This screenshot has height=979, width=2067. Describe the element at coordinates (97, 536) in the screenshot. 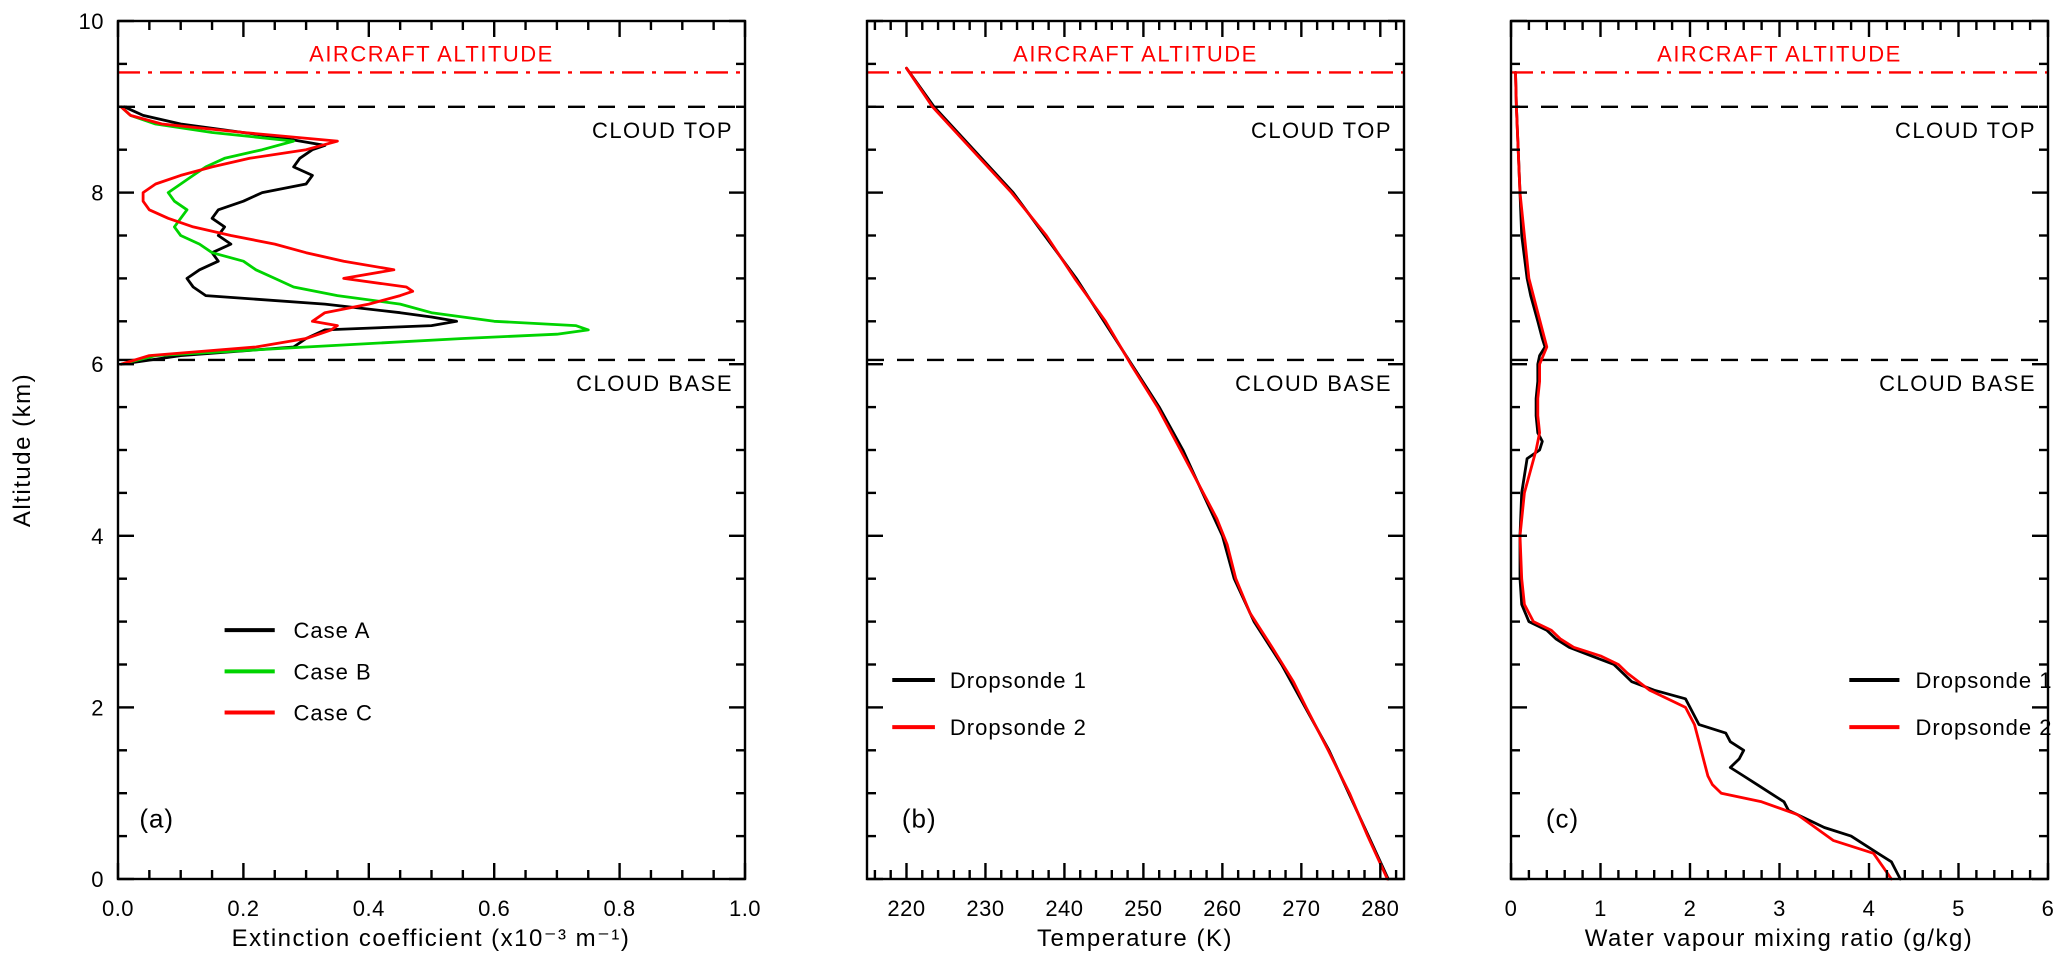

I see `y-tick-label: 4` at that location.